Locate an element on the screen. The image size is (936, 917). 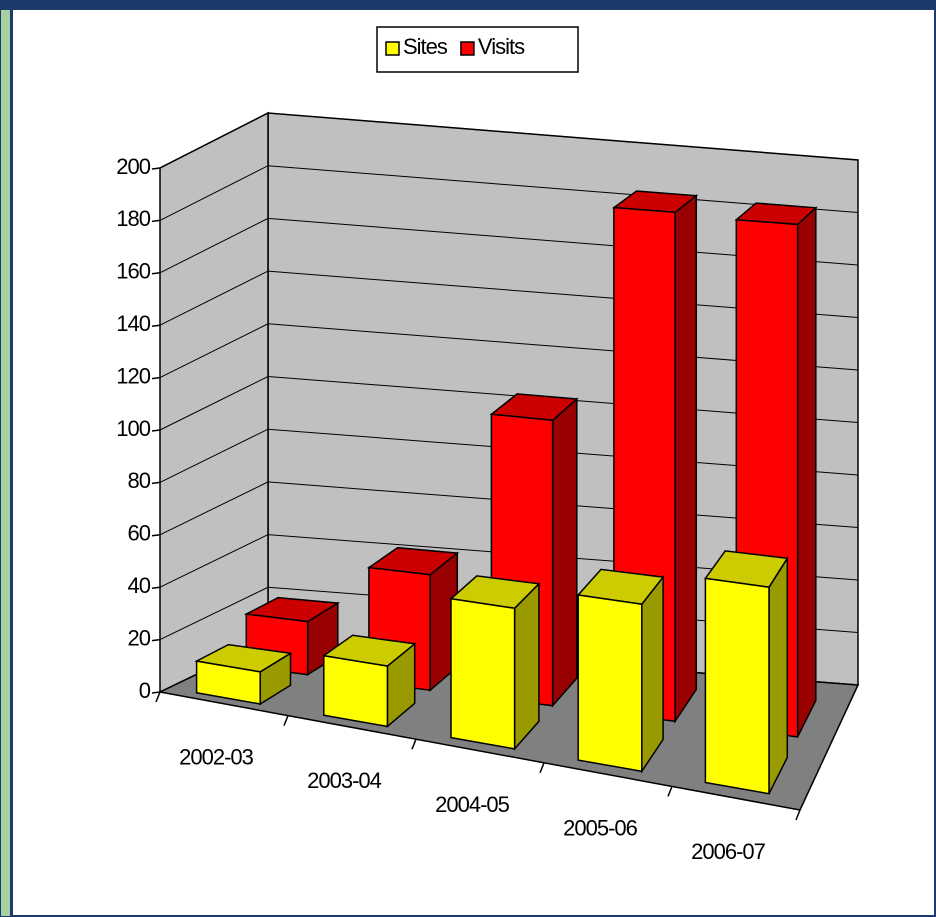
y-tick-label: 20 is located at coordinates (139, 637).